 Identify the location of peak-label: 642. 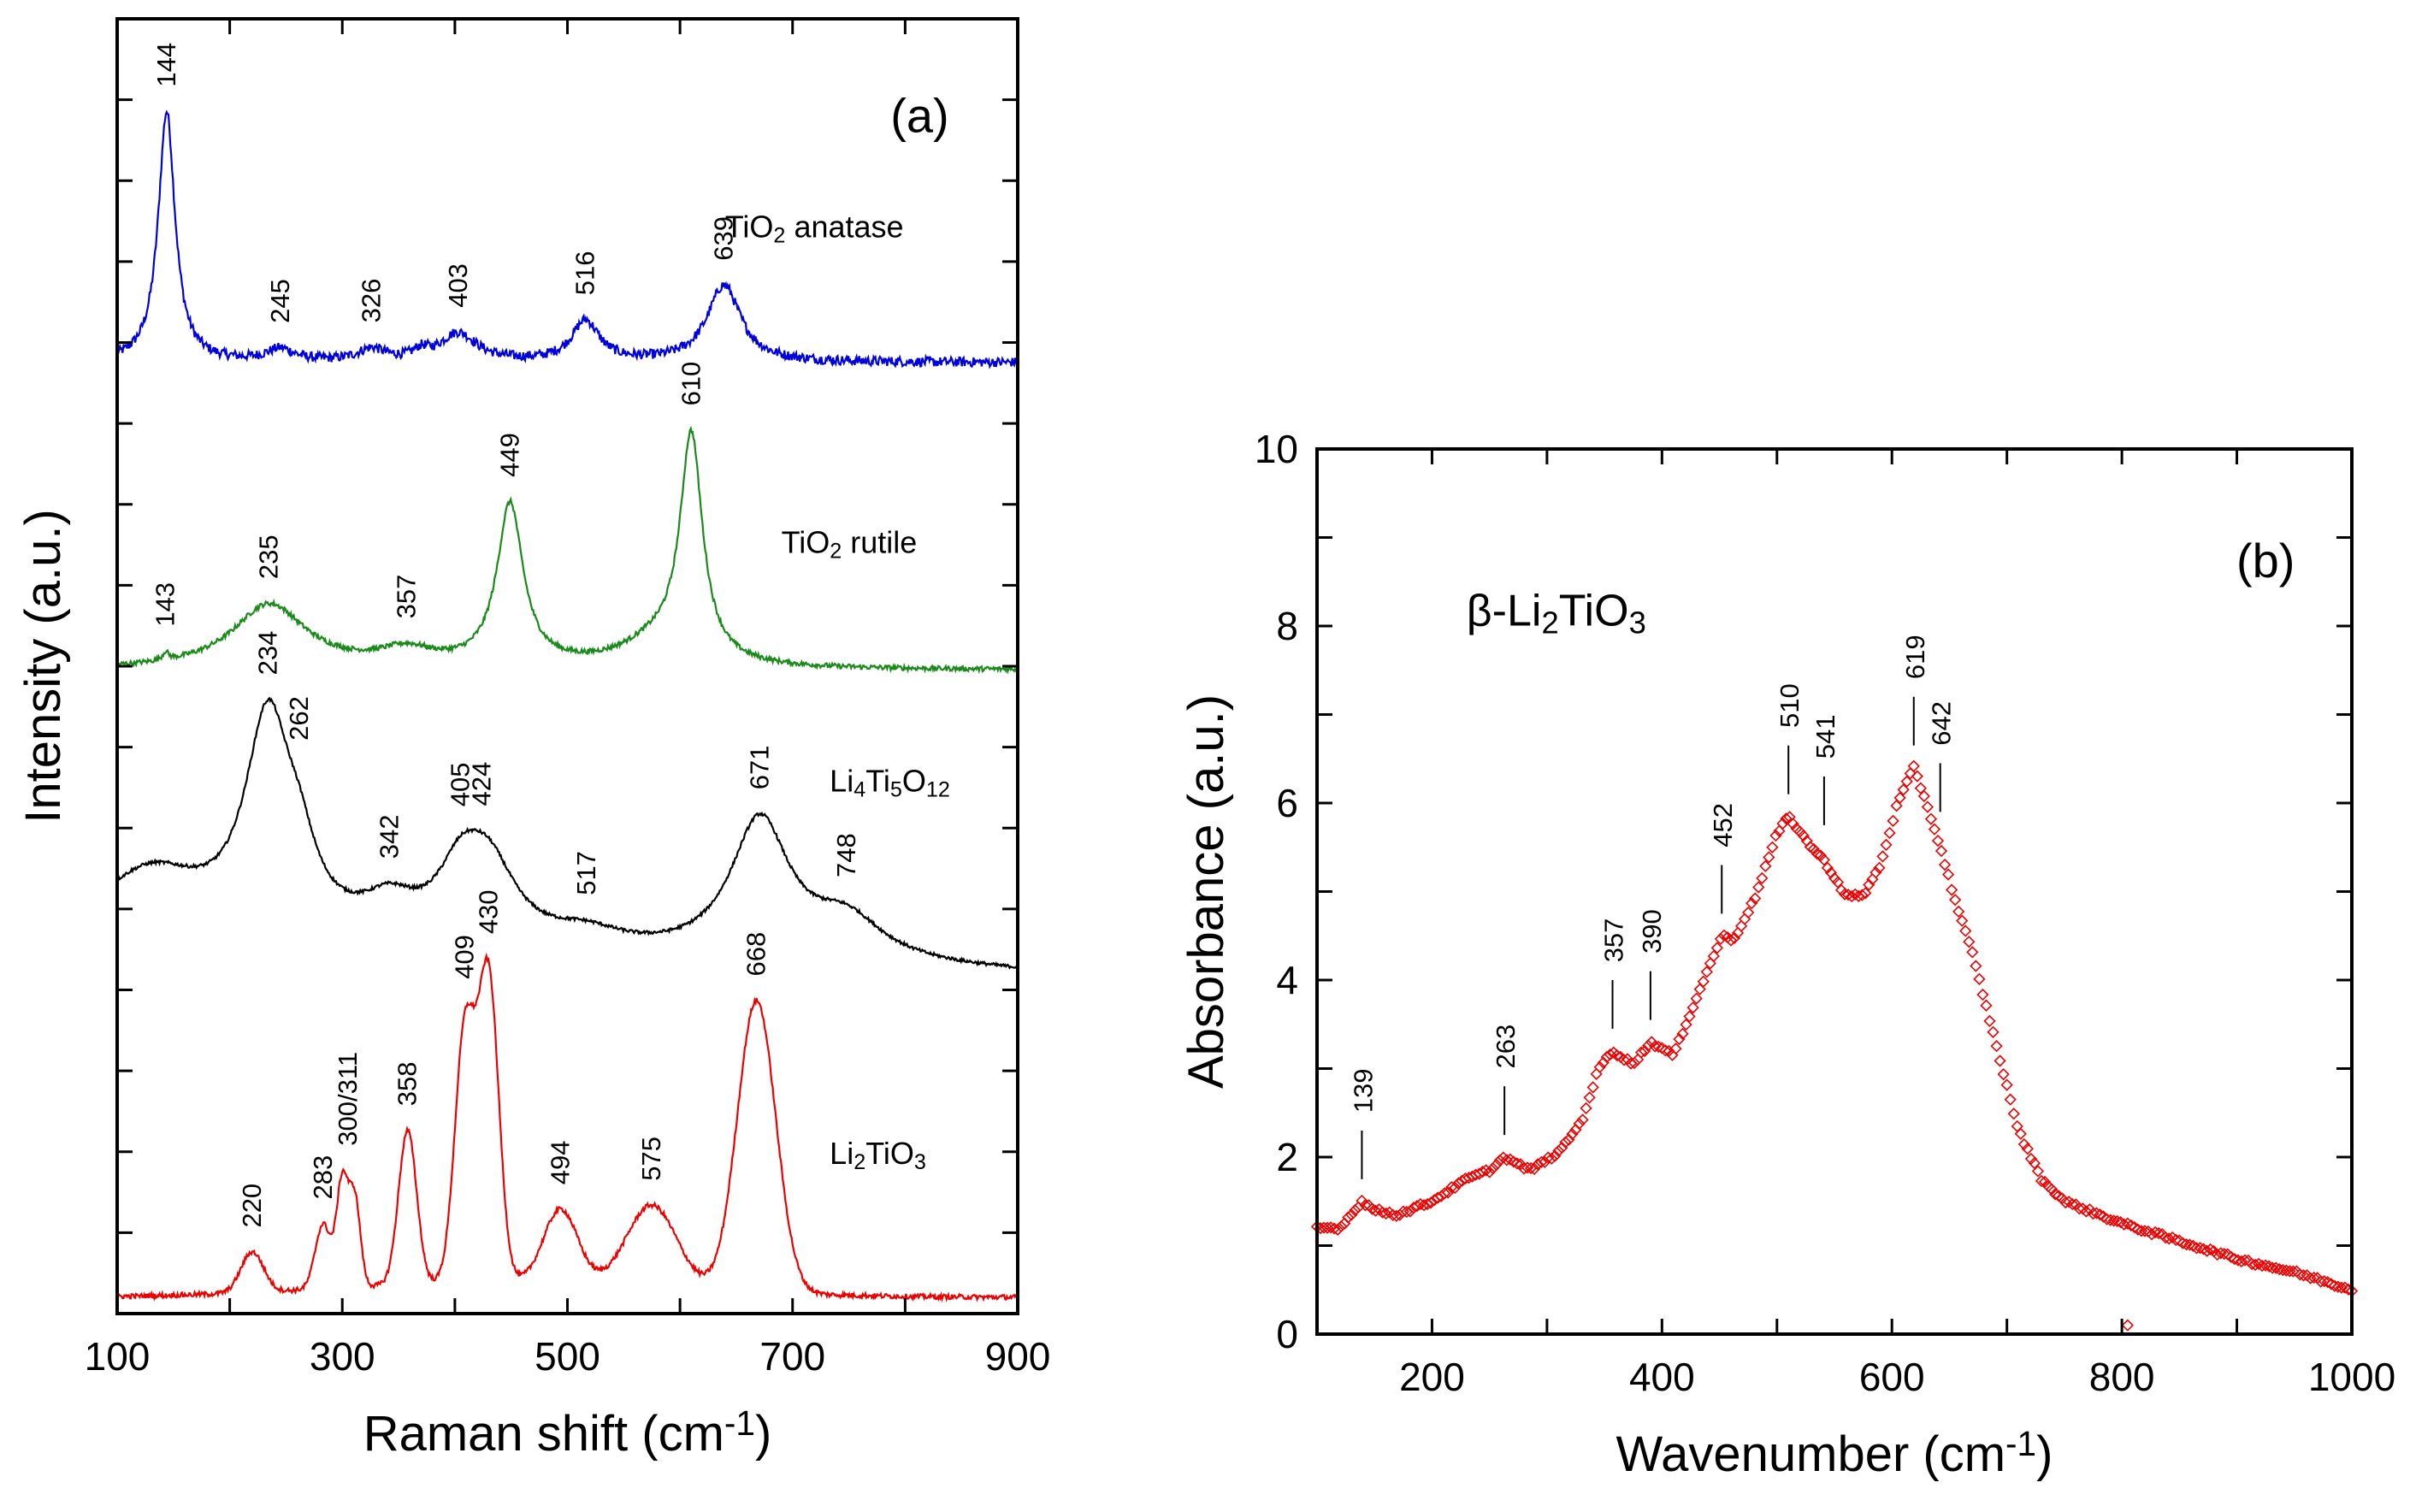
(1942, 723).